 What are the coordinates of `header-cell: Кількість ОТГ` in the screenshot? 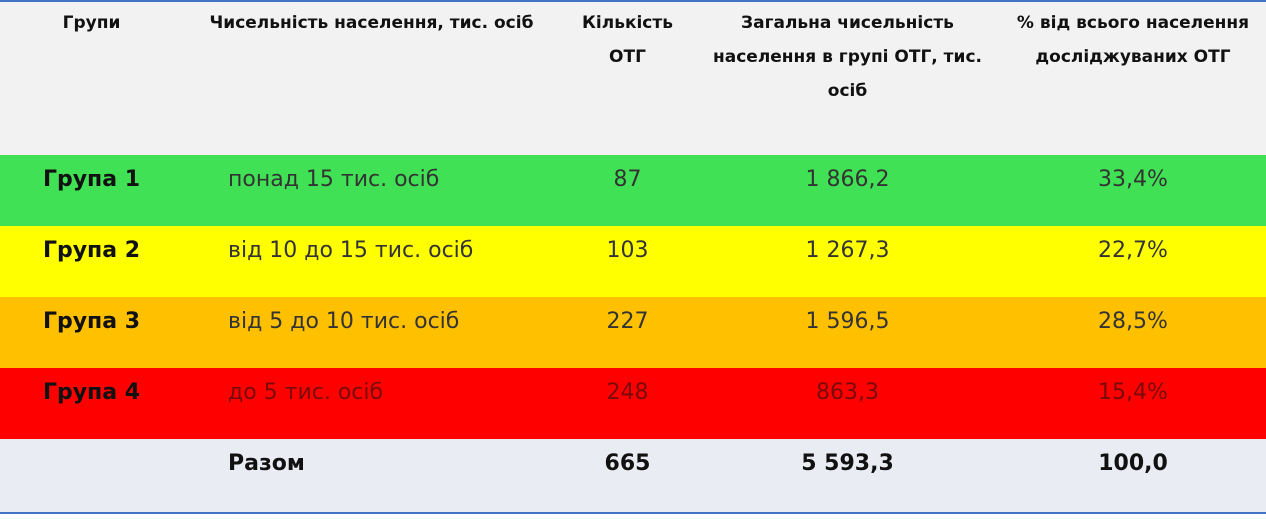 It's located at (627, 78).